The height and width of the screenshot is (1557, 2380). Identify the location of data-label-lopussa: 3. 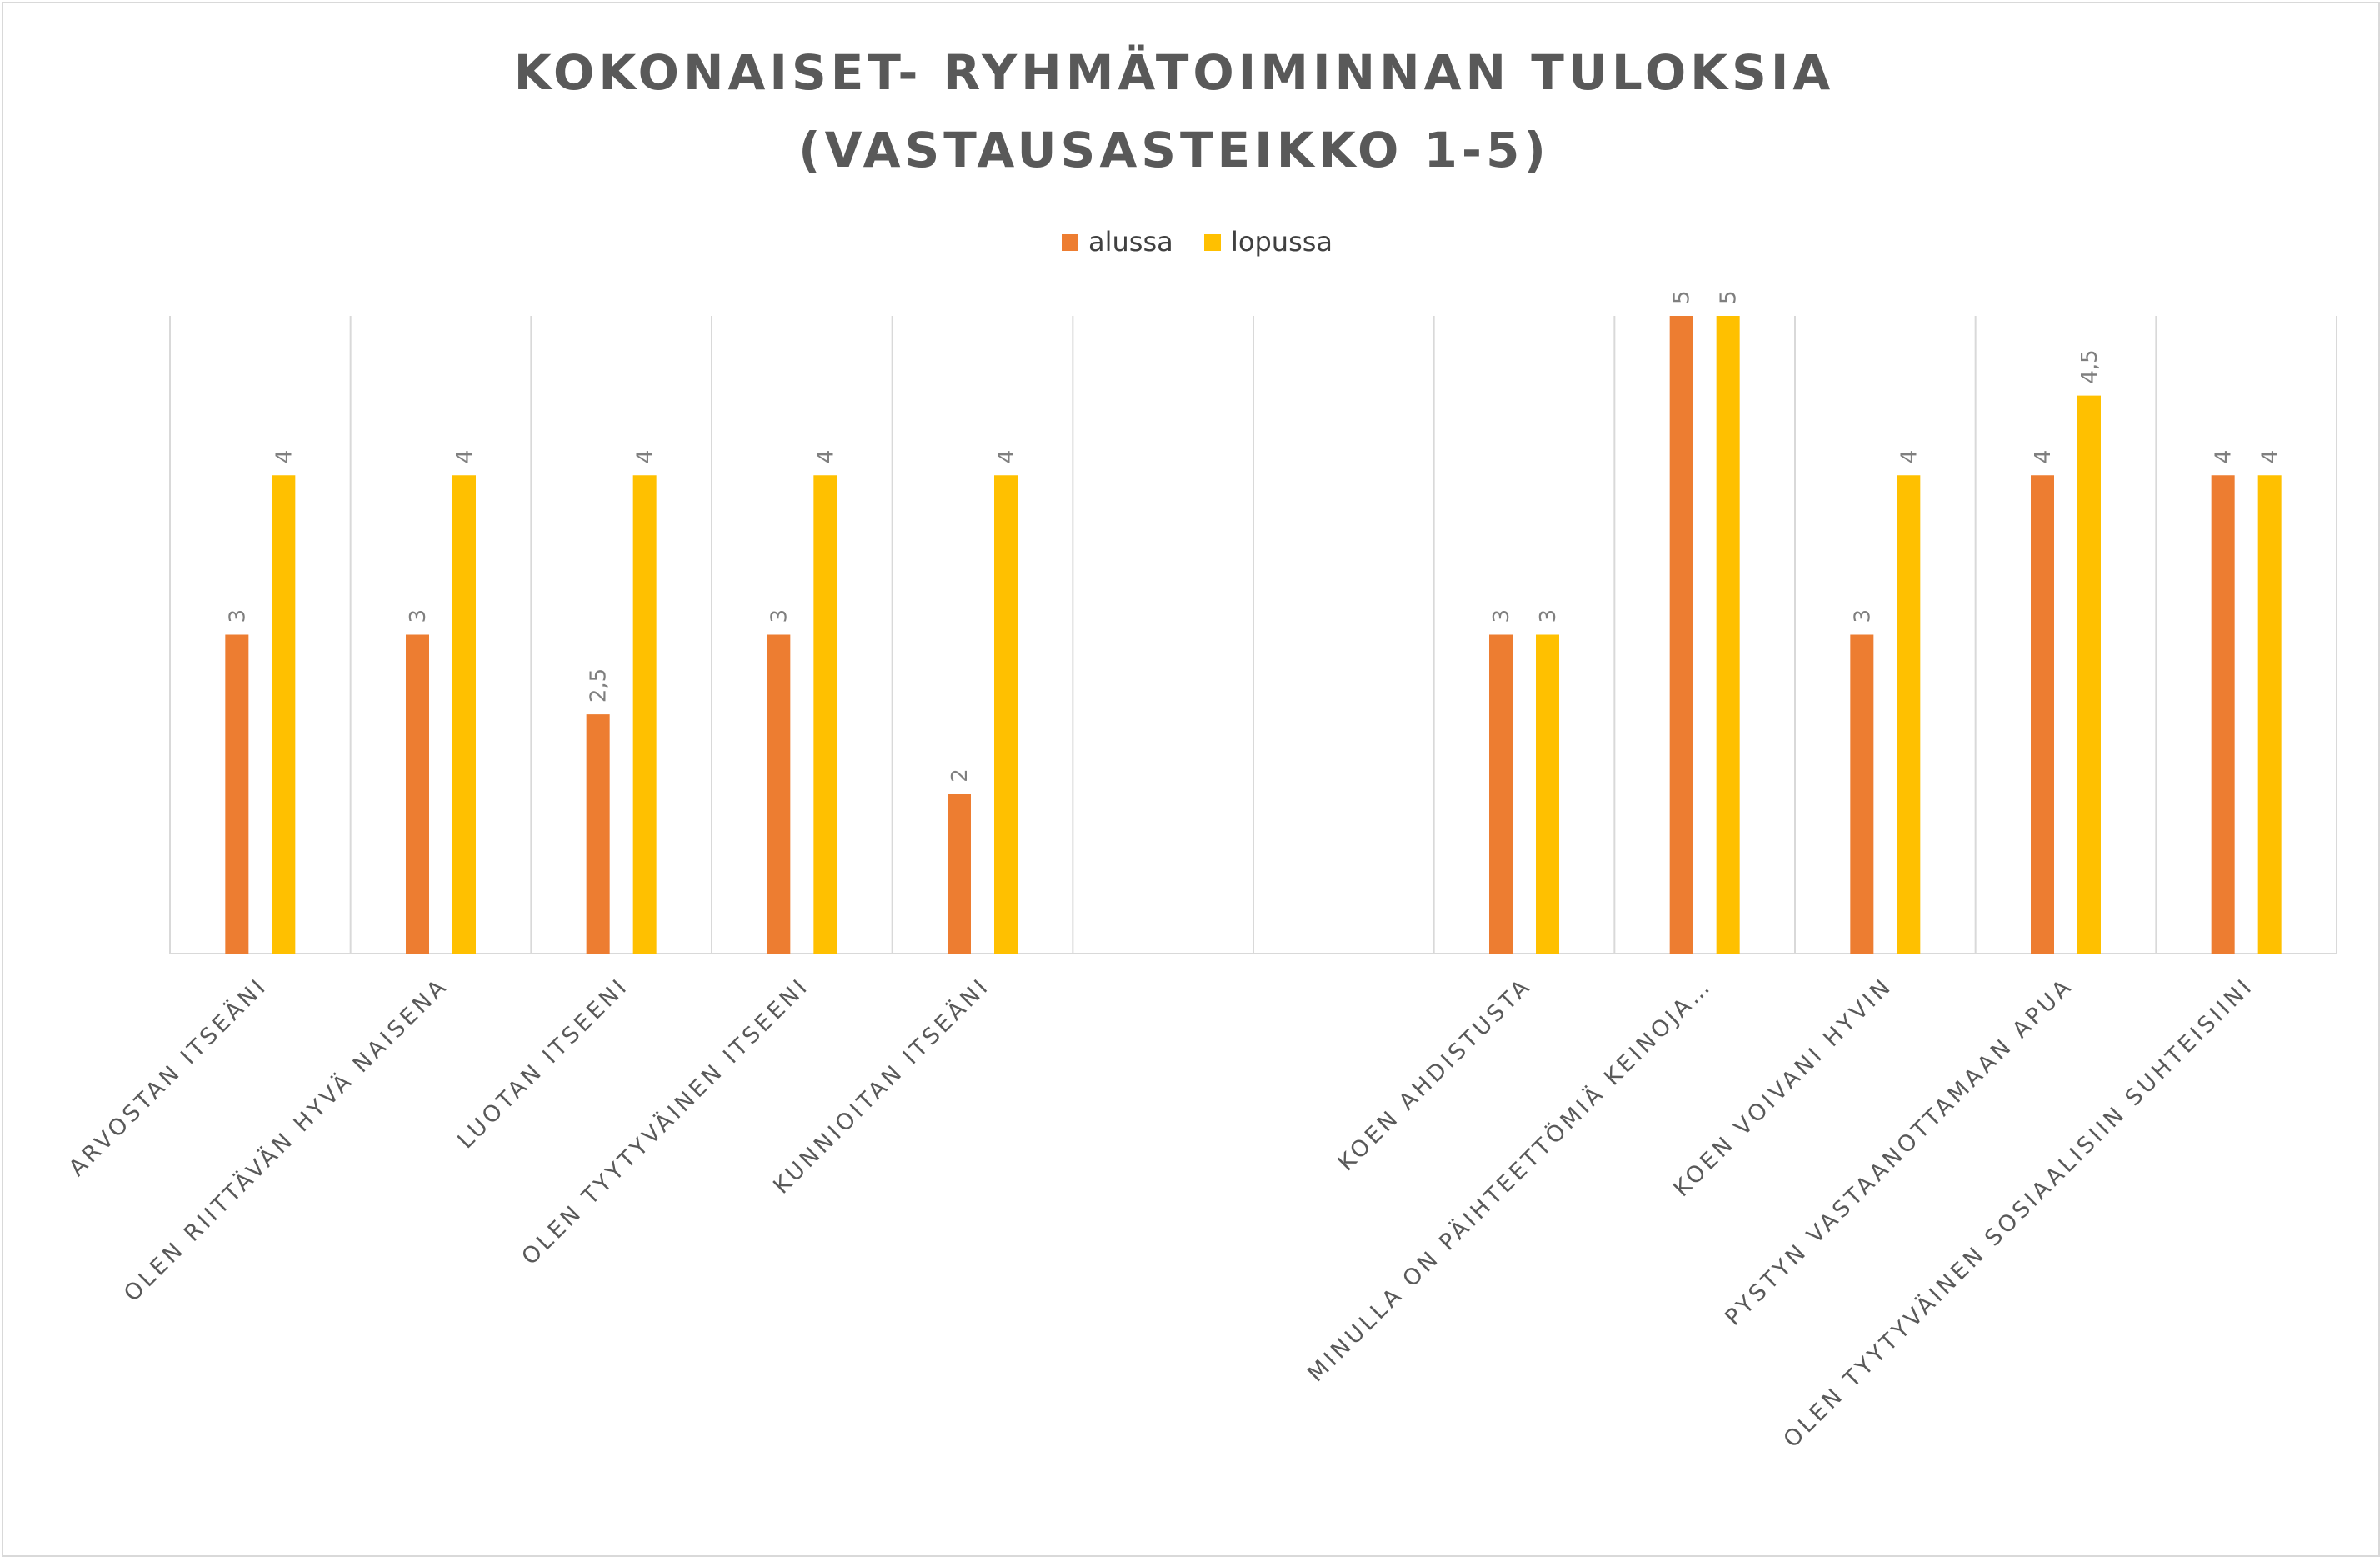
(1548, 616).